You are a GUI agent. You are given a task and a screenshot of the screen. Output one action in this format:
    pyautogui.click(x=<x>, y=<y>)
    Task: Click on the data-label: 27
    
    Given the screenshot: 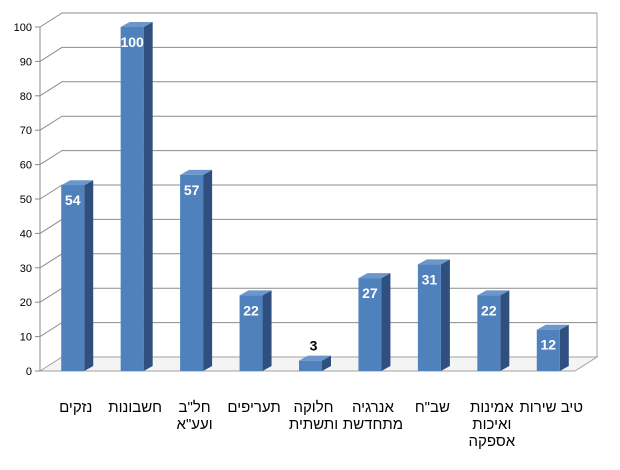 What is the action you would take?
    pyautogui.click(x=370, y=293)
    